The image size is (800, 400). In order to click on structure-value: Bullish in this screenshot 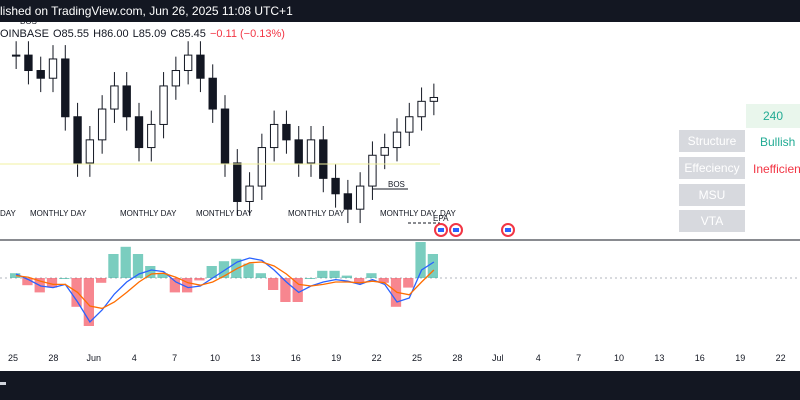, I will do `click(778, 142)`.